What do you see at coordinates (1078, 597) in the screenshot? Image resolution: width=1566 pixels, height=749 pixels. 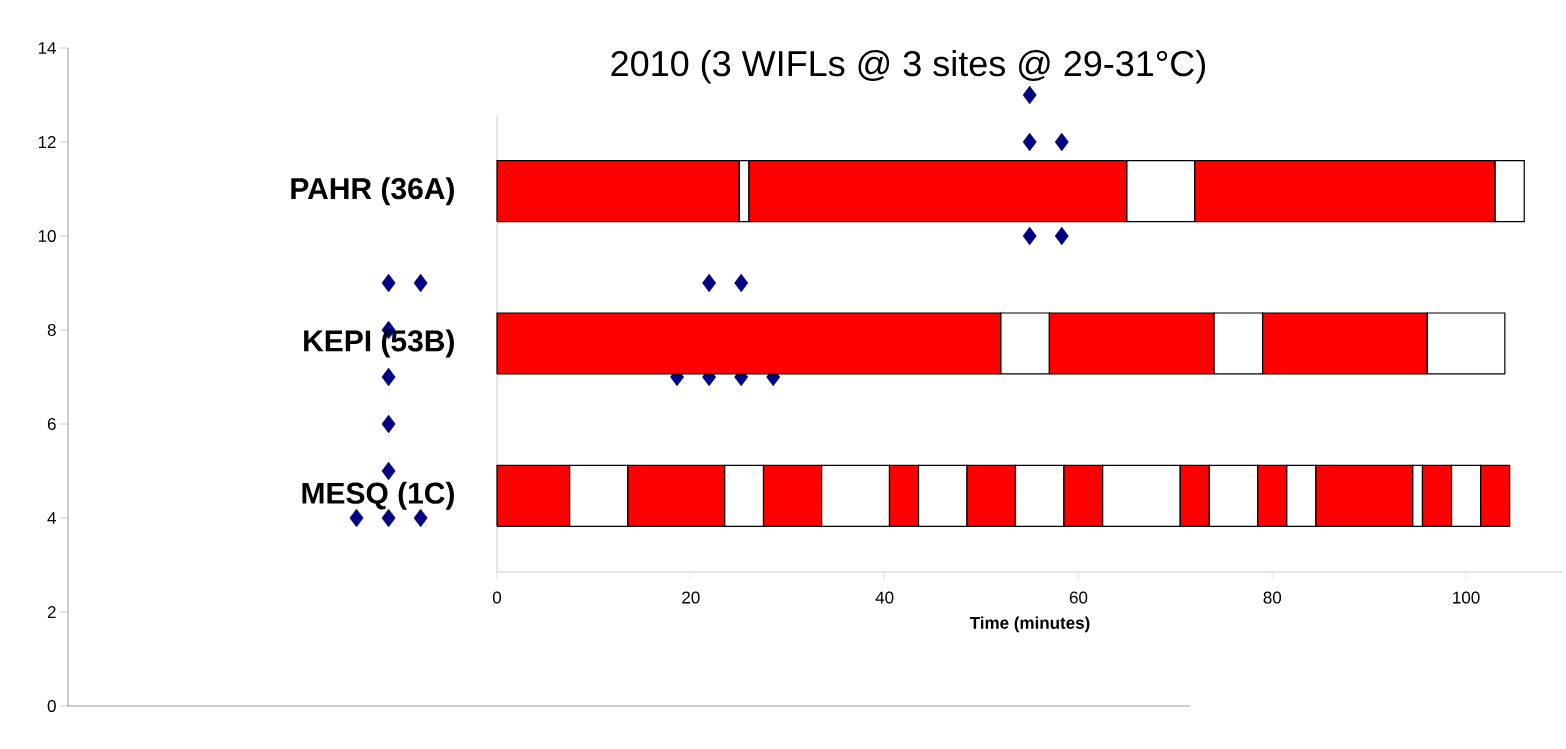 I see `x-tick-label: 60` at bounding box center [1078, 597].